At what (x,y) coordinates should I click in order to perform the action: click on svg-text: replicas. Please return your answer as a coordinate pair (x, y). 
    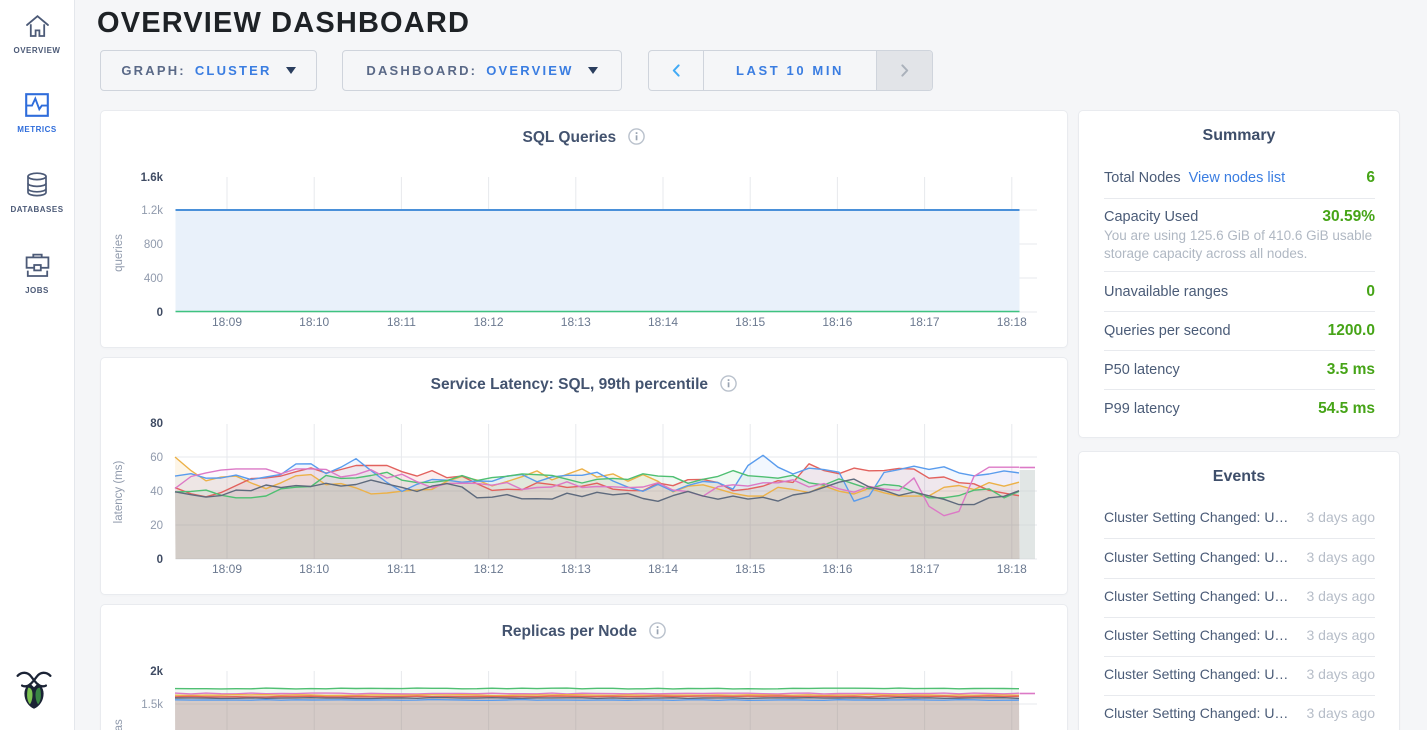
    Looking at the image, I should click on (119, 724).